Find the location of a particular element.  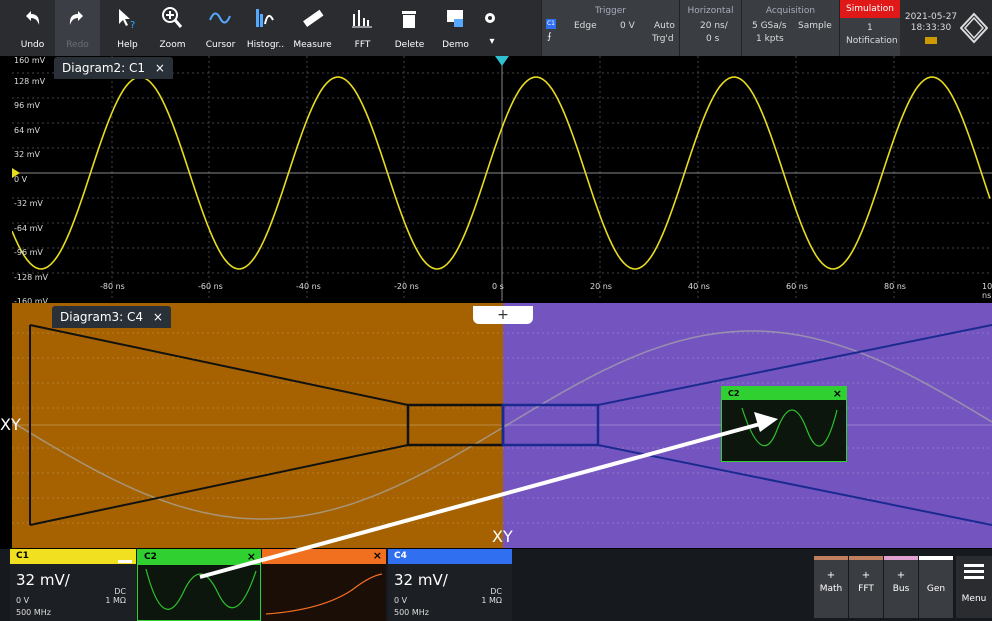

c4-impedance: 1 MΩ is located at coordinates (491, 600).